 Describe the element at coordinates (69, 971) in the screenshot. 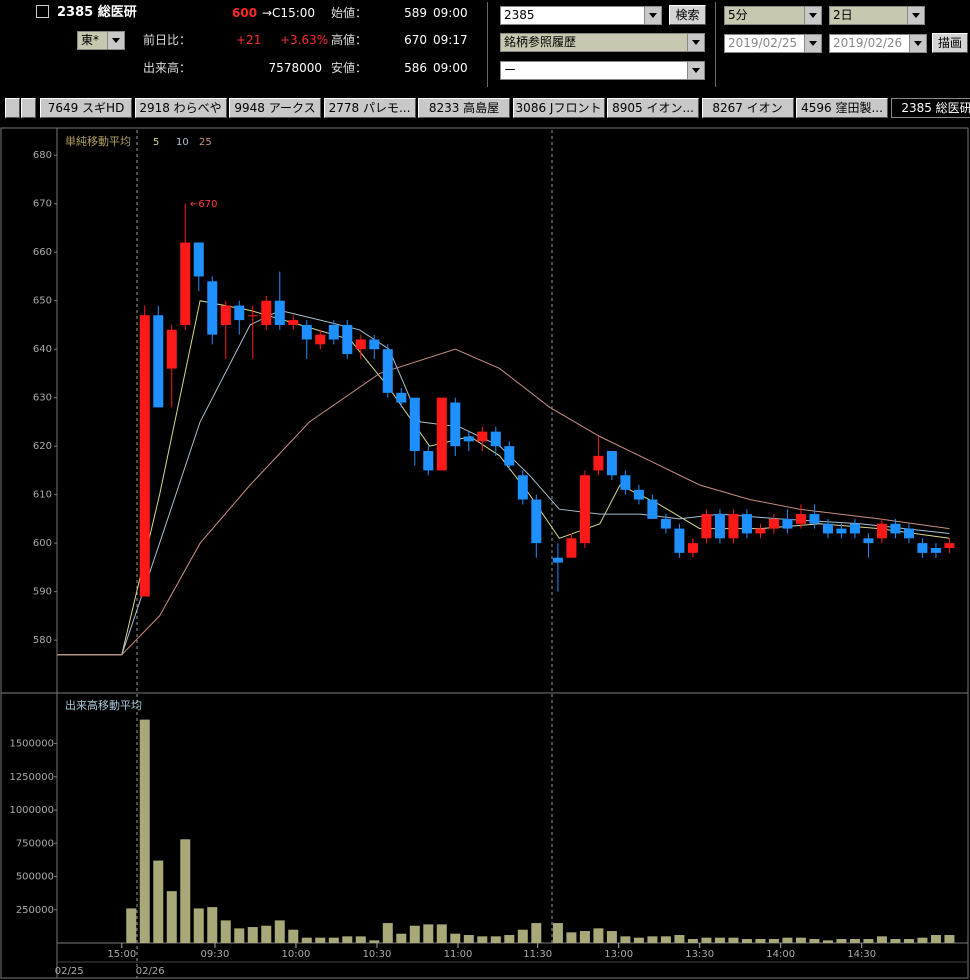

I see `date-label: 02/25` at that location.